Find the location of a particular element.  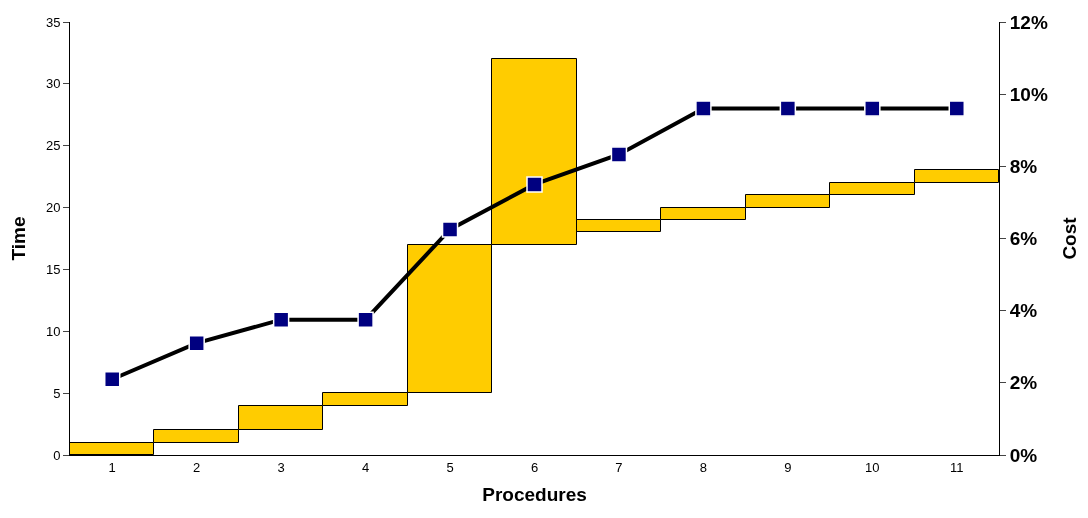

x-tick-label: 9 is located at coordinates (788, 467).